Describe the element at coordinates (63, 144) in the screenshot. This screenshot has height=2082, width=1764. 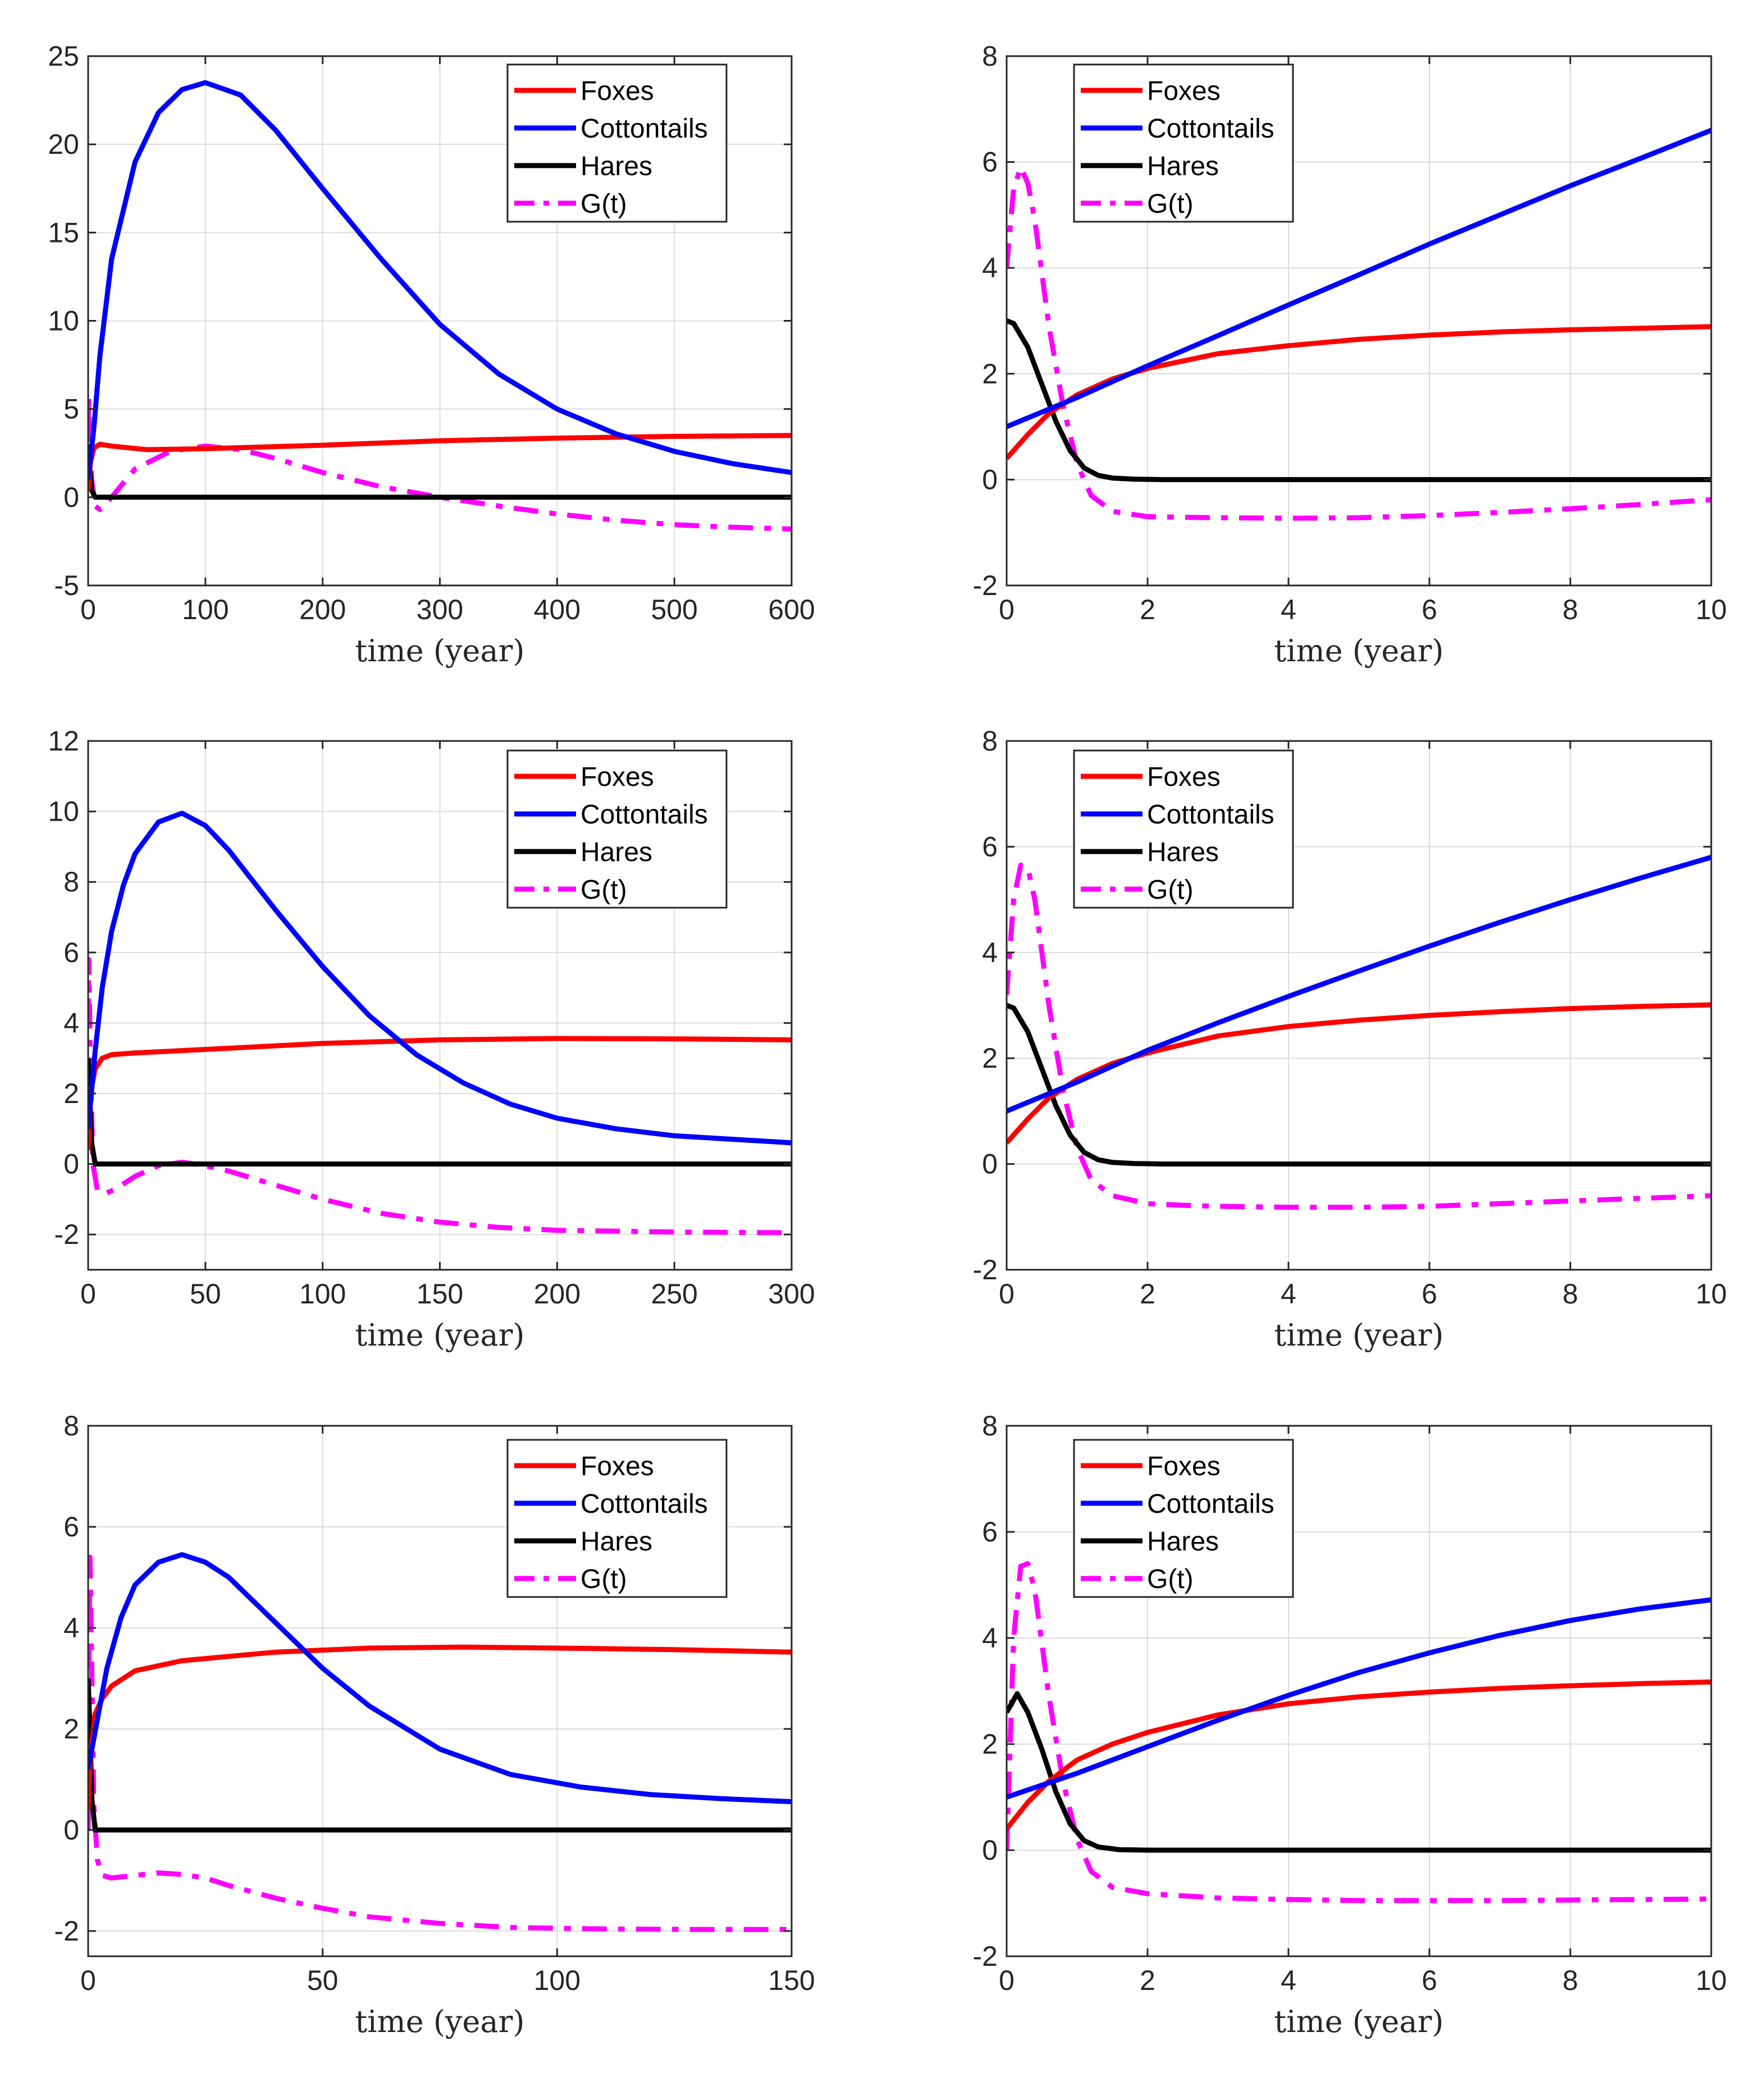
I see `y-tick-label: 20` at that location.